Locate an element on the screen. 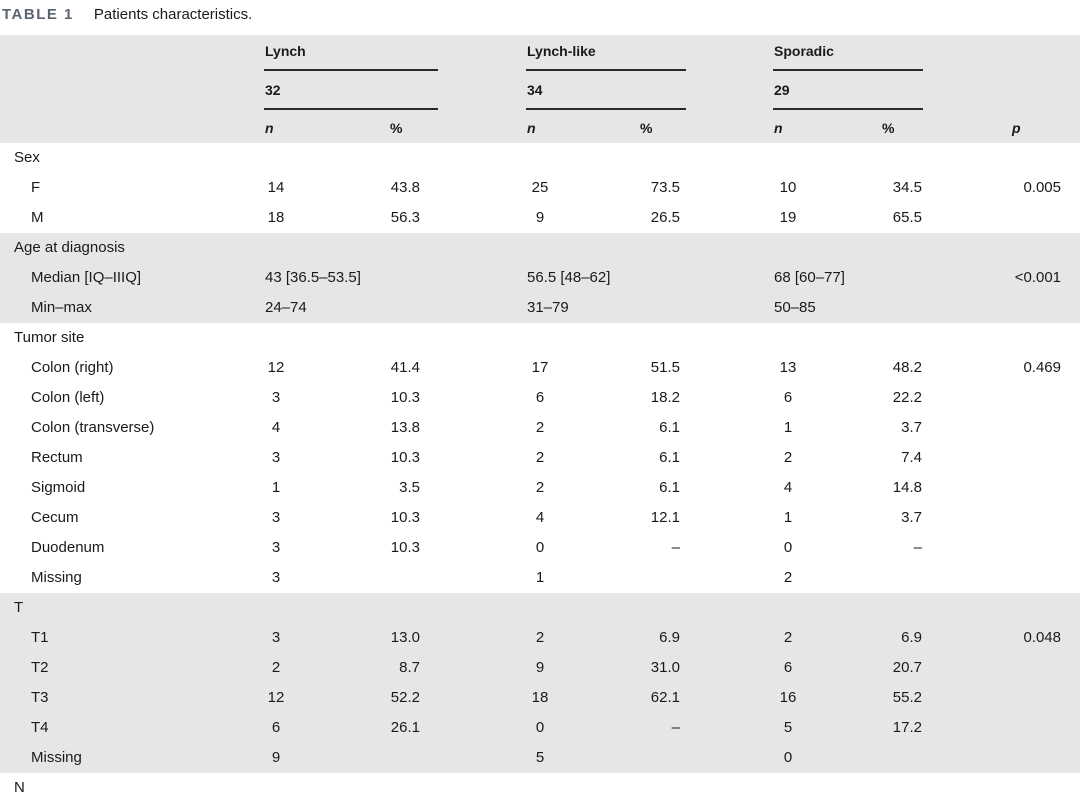 The height and width of the screenshot is (803, 1080). col-n-lynch: n is located at coordinates (269, 128).